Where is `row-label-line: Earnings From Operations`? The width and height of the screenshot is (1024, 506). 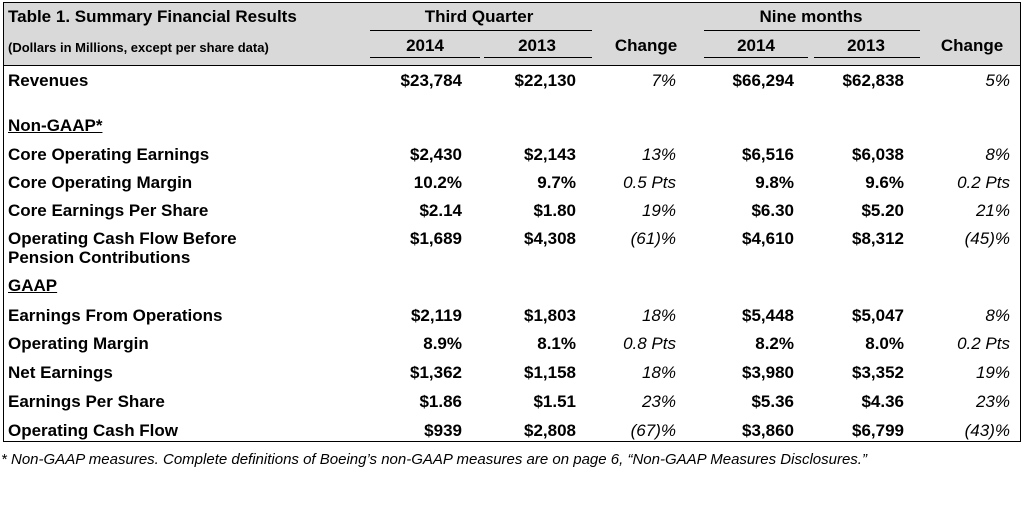
row-label-line: Earnings From Operations is located at coordinates (115, 315).